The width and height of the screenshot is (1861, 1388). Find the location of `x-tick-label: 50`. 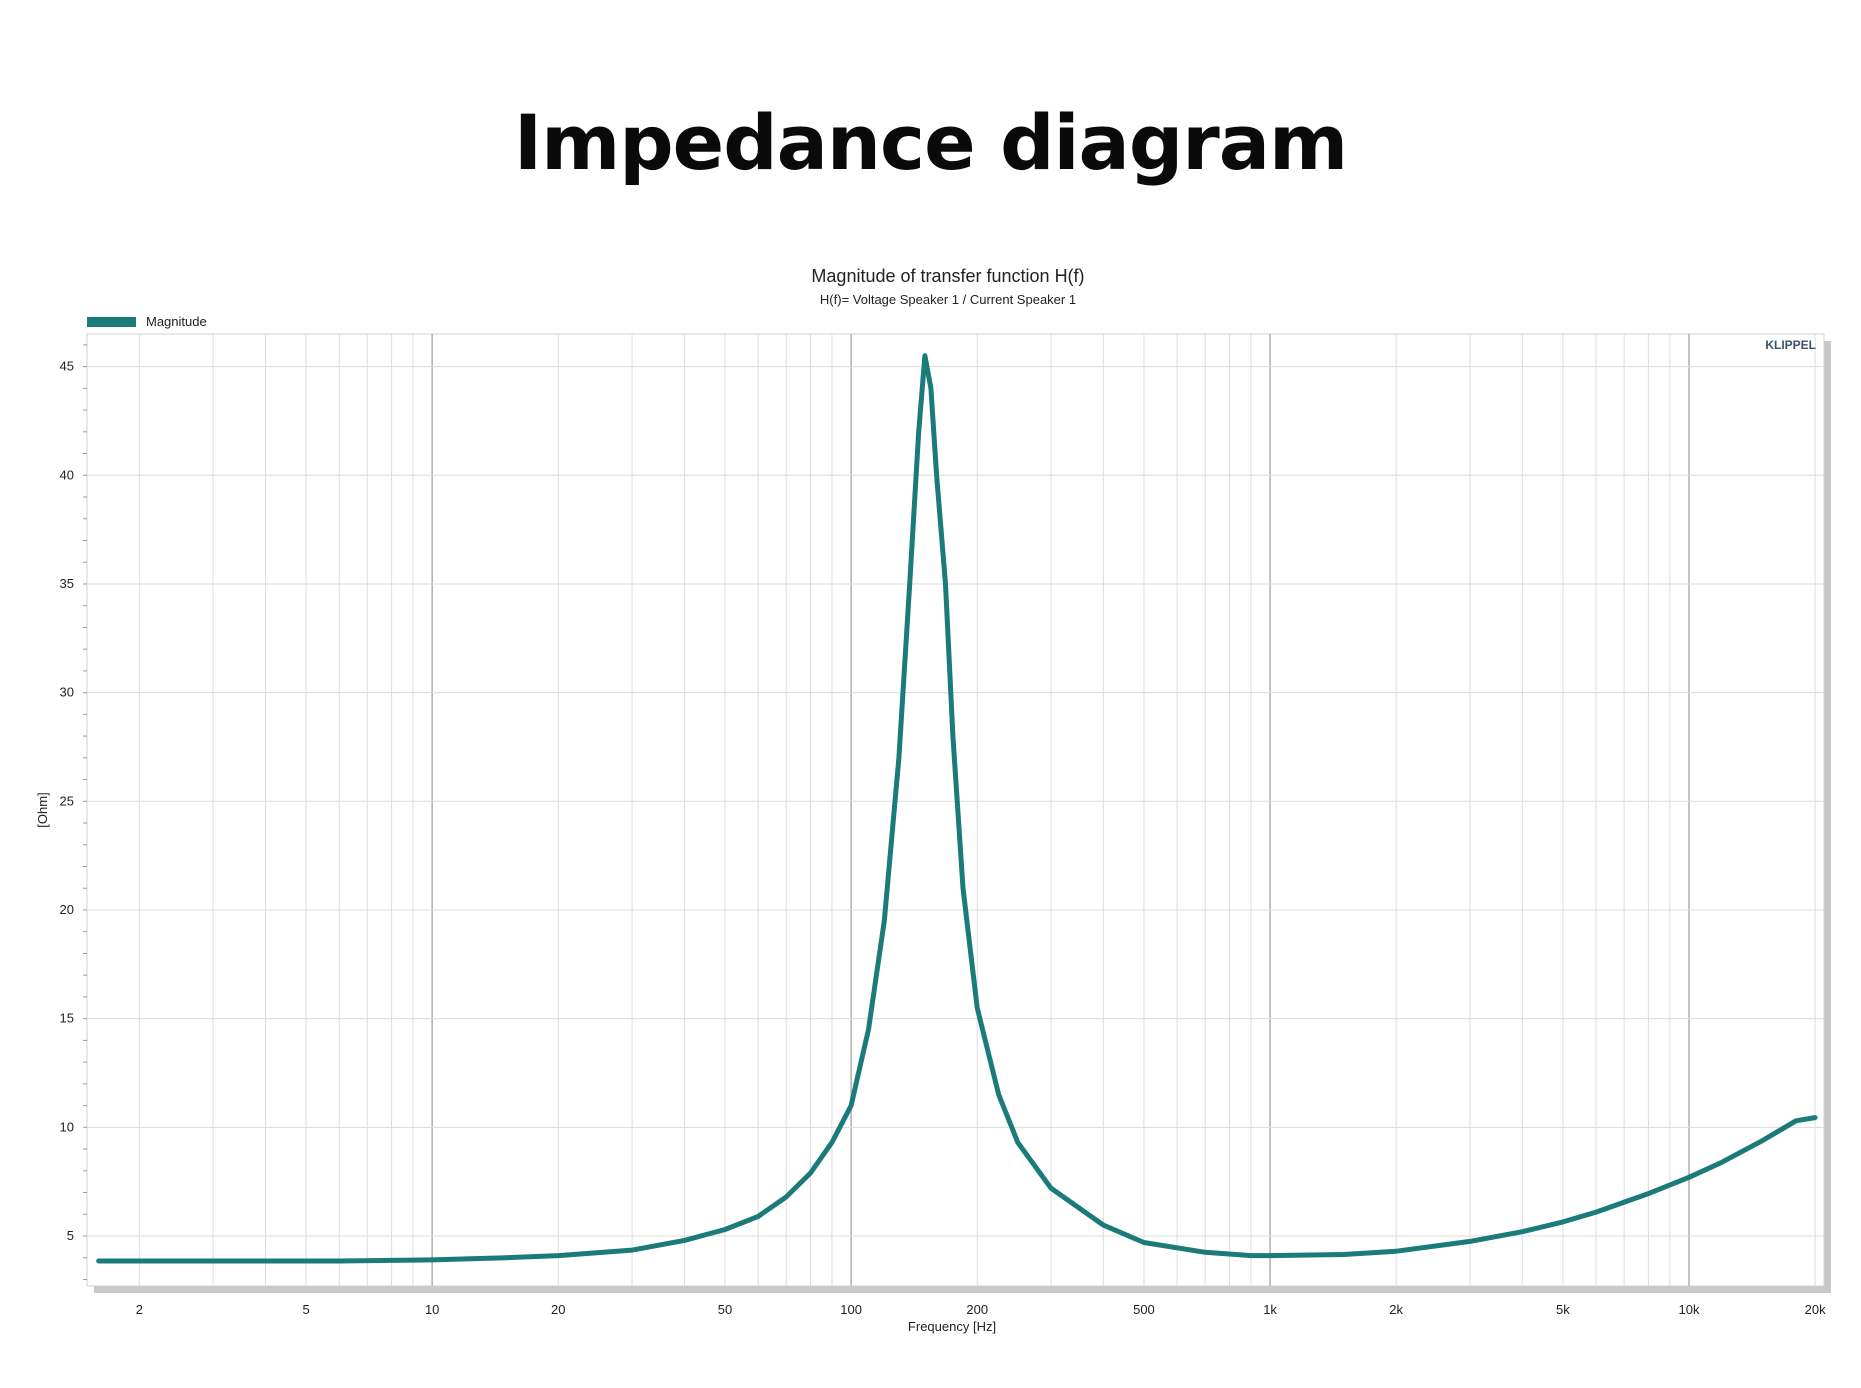

x-tick-label: 50 is located at coordinates (725, 1309).